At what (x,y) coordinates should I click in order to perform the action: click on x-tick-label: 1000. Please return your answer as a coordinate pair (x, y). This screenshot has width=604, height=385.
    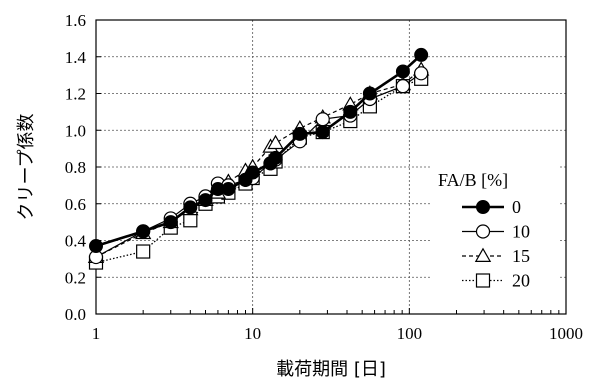
    Looking at the image, I should click on (566, 333).